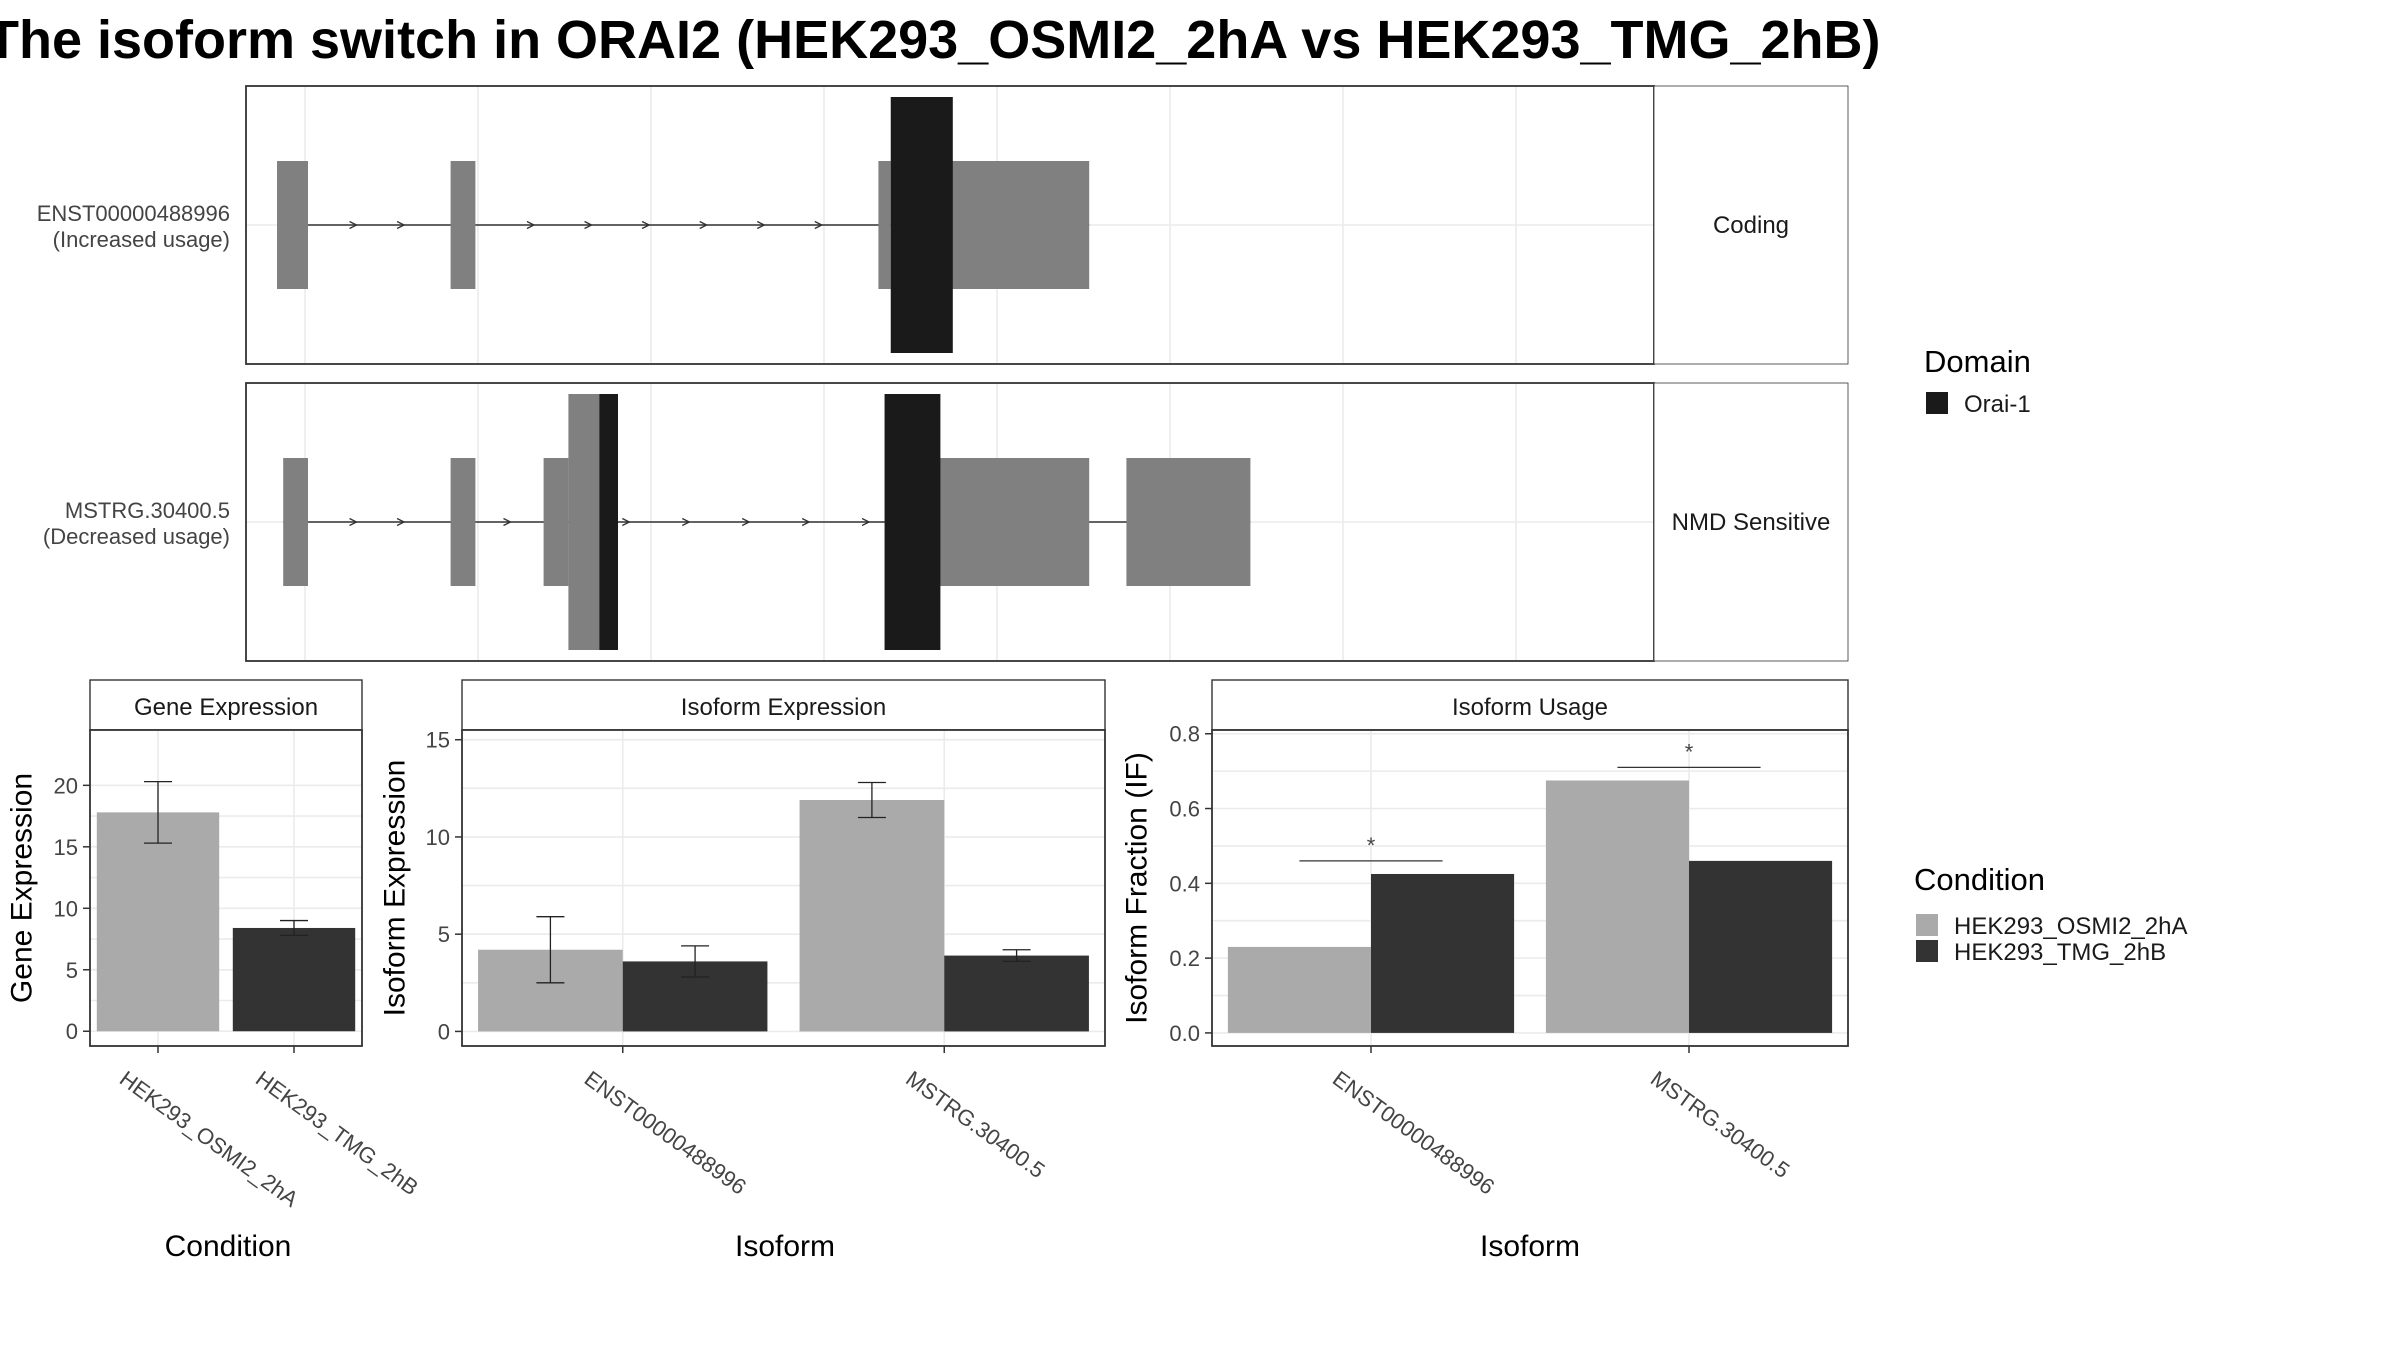  What do you see at coordinates (1530, 707) in the screenshot?
I see `panel-title: Isoform Usage` at bounding box center [1530, 707].